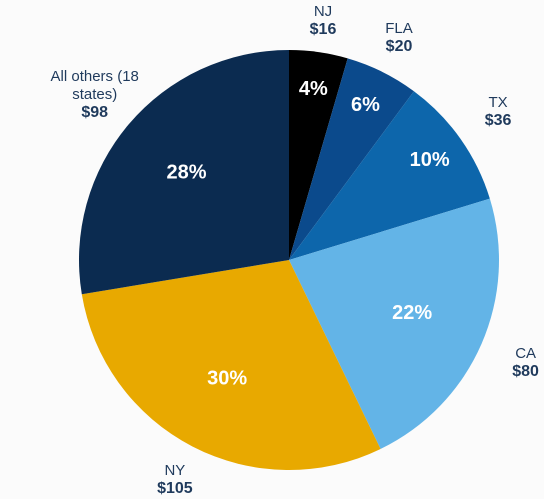 Image resolution: width=544 pixels, height=499 pixels. I want to click on category-label: CA, so click(526, 354).